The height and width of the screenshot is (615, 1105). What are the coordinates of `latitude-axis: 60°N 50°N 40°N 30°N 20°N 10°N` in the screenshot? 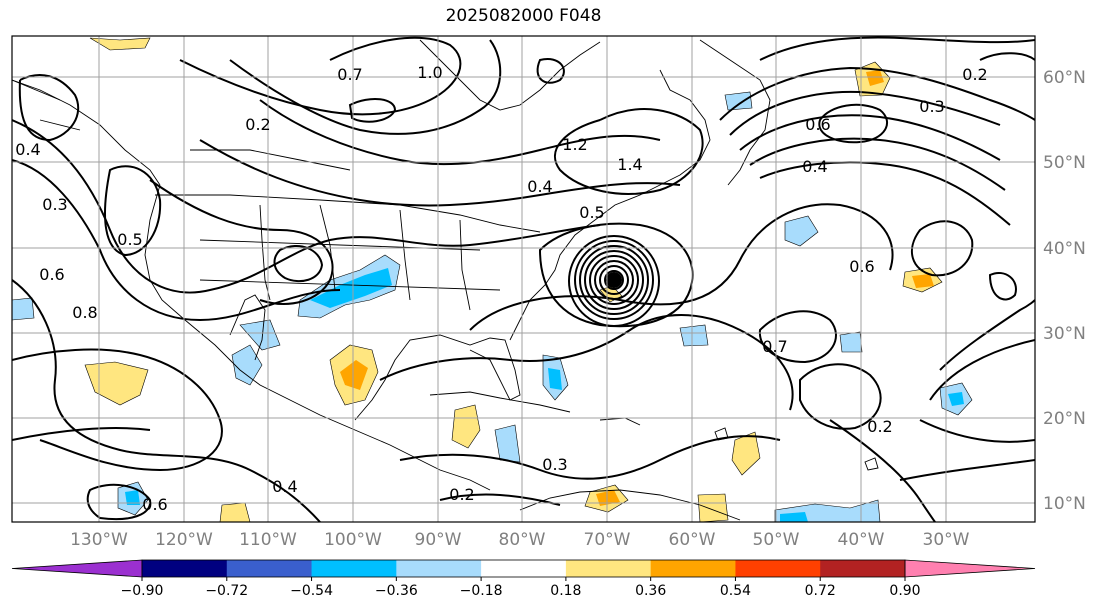 It's located at (1064, 291).